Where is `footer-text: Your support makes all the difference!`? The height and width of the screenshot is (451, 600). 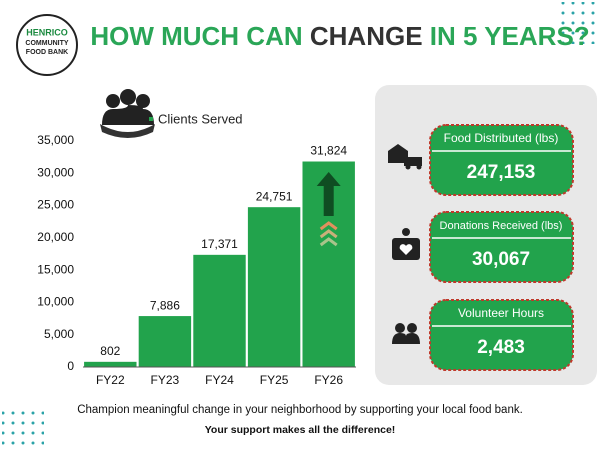
footer-text: Your support makes all the difference! is located at coordinates (300, 430).